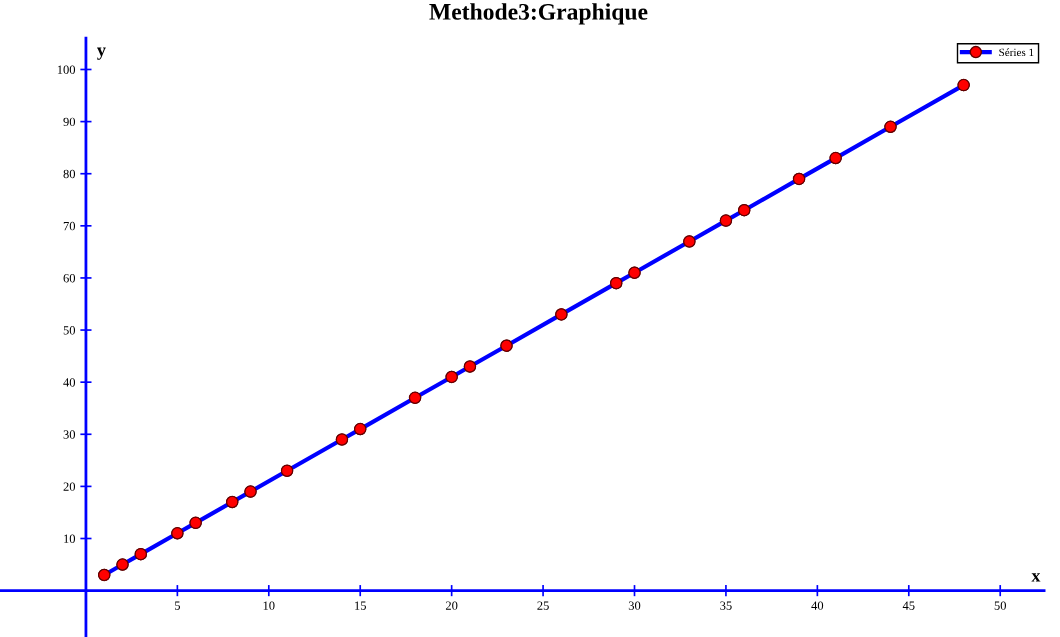 This screenshot has height=637, width=1060. I want to click on legend-label: Séries 1, so click(1016, 52).